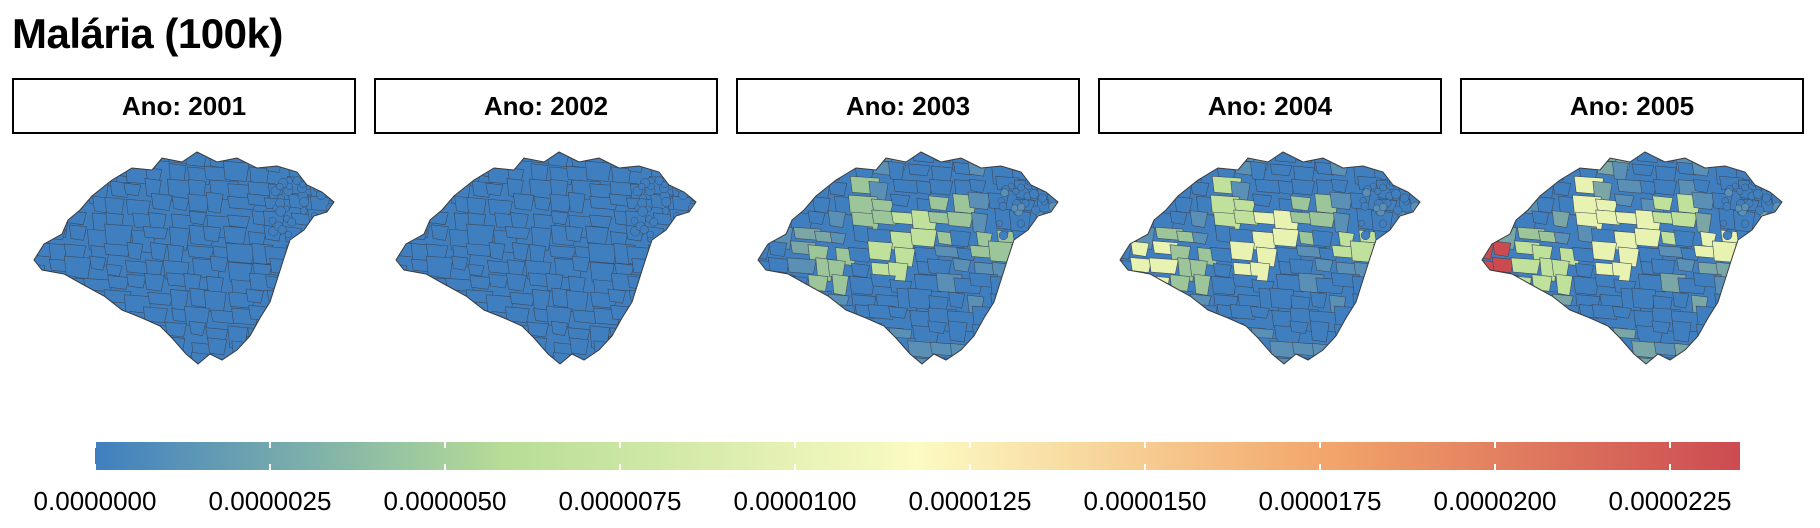  Describe the element at coordinates (445, 501) in the screenshot. I see `legend-tick-label: 0.0000050` at that location.